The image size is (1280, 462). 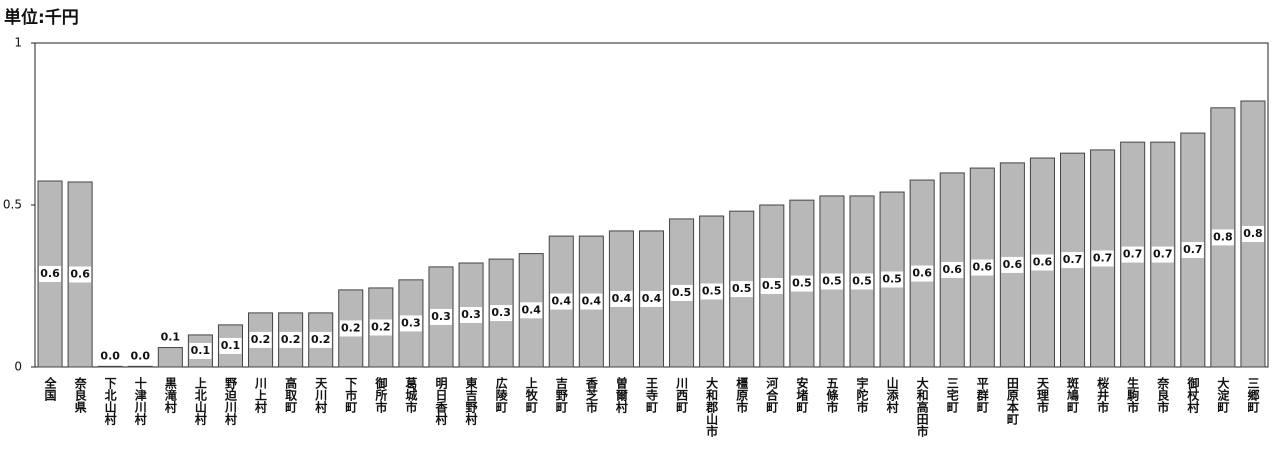 What do you see at coordinates (892, 395) in the screenshot?
I see `x-tick-label: 山添村` at bounding box center [892, 395].